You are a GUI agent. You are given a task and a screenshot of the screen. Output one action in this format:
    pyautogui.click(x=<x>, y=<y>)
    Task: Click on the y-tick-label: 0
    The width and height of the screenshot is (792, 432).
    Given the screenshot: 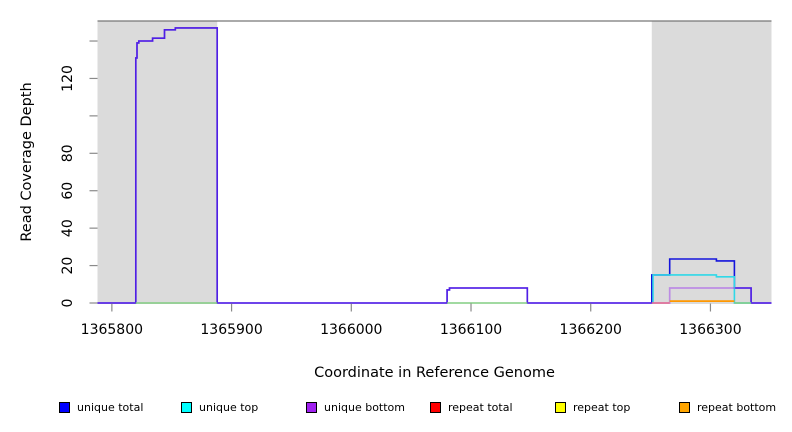 What is the action you would take?
    pyautogui.click(x=68, y=303)
    